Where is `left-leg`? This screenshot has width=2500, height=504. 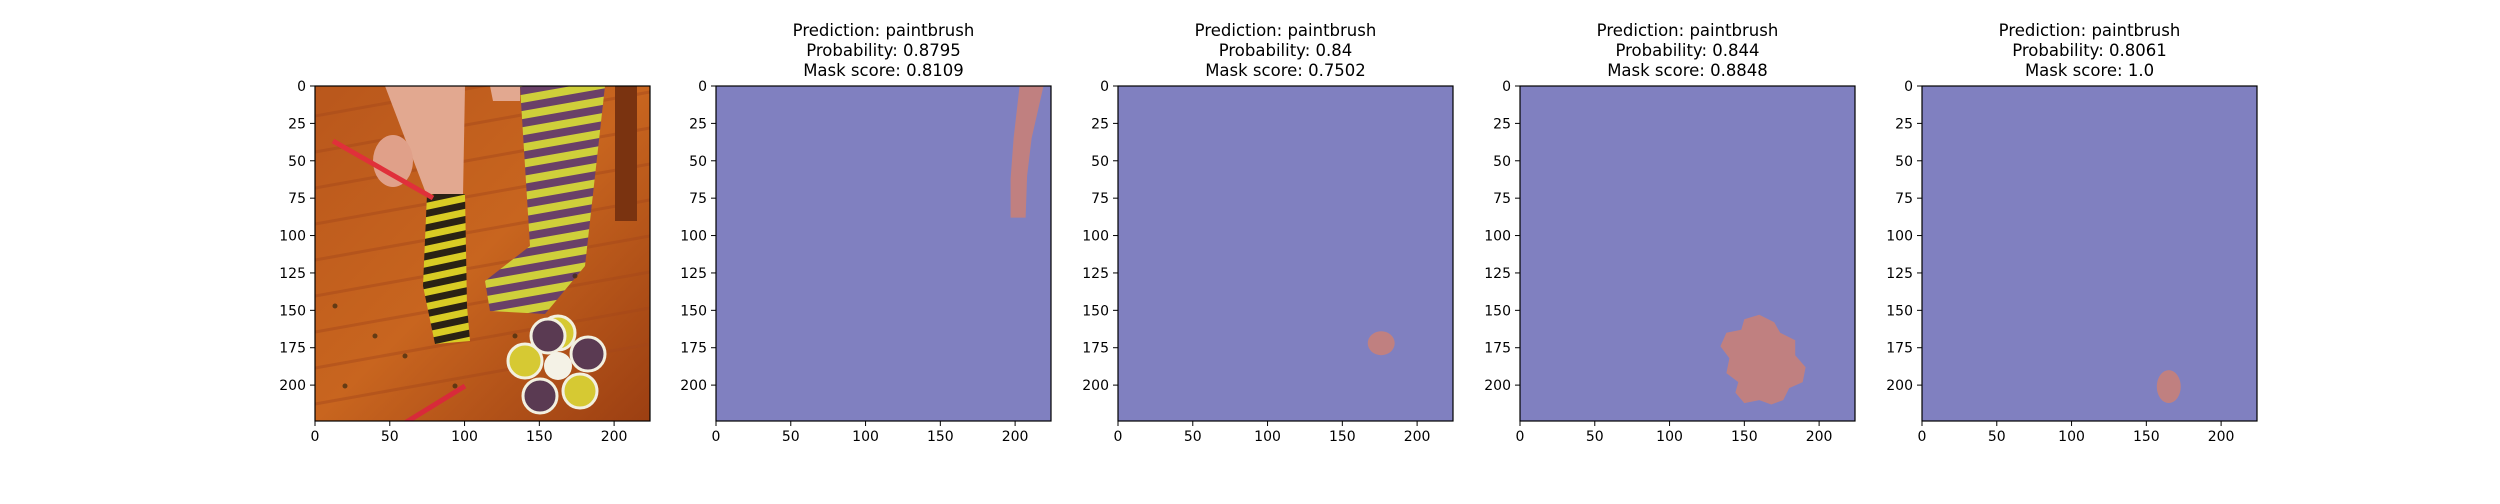
left-leg is located at coordinates (425, 141).